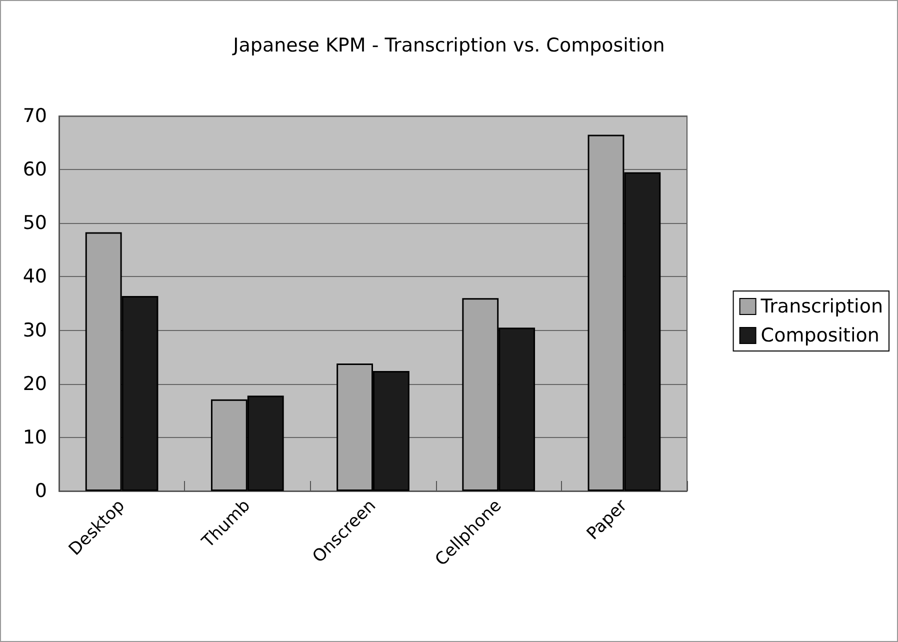 This screenshot has height=642, width=898. I want to click on y-tick-label: 30, so click(34, 330).